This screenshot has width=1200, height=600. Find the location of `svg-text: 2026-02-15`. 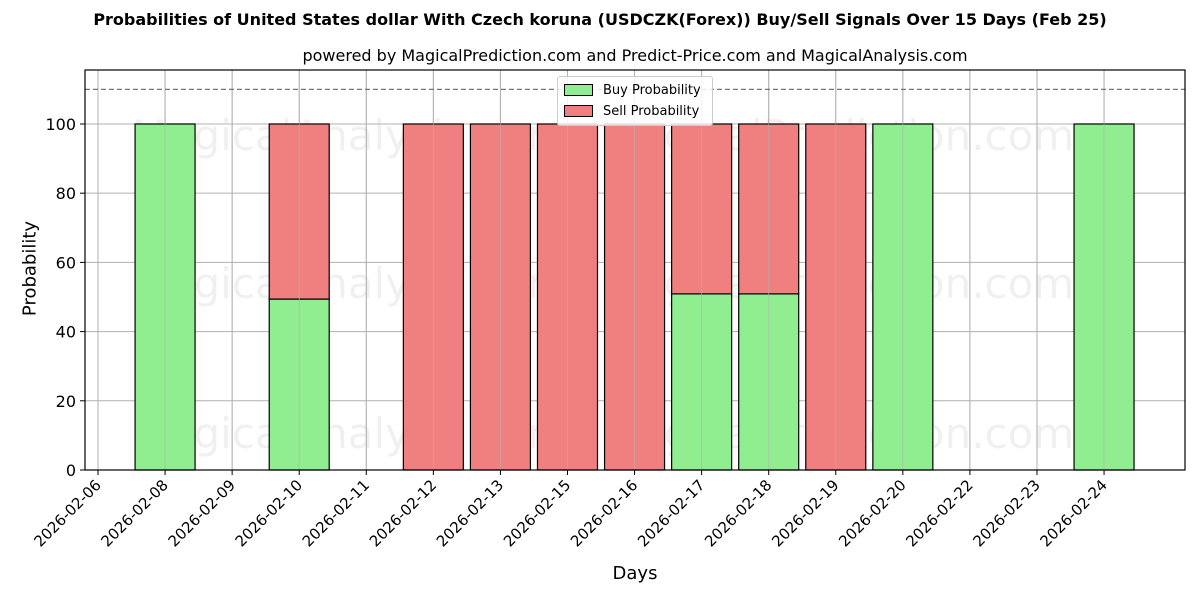

svg-text: 2026-02-15 is located at coordinates (537, 513).